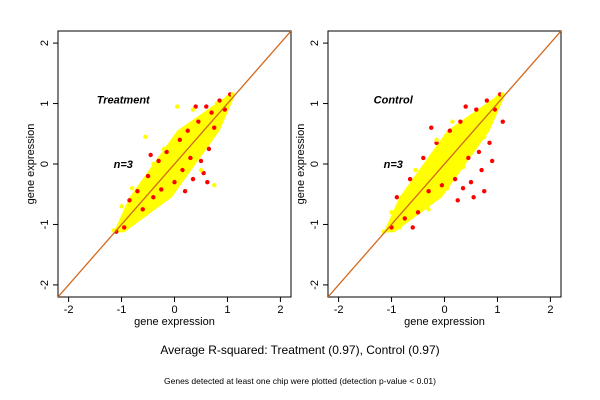 Image resolution: width=600 pixels, height=400 pixels. Describe the element at coordinates (122, 310) in the screenshot. I see `x-tick-label: -1` at that location.